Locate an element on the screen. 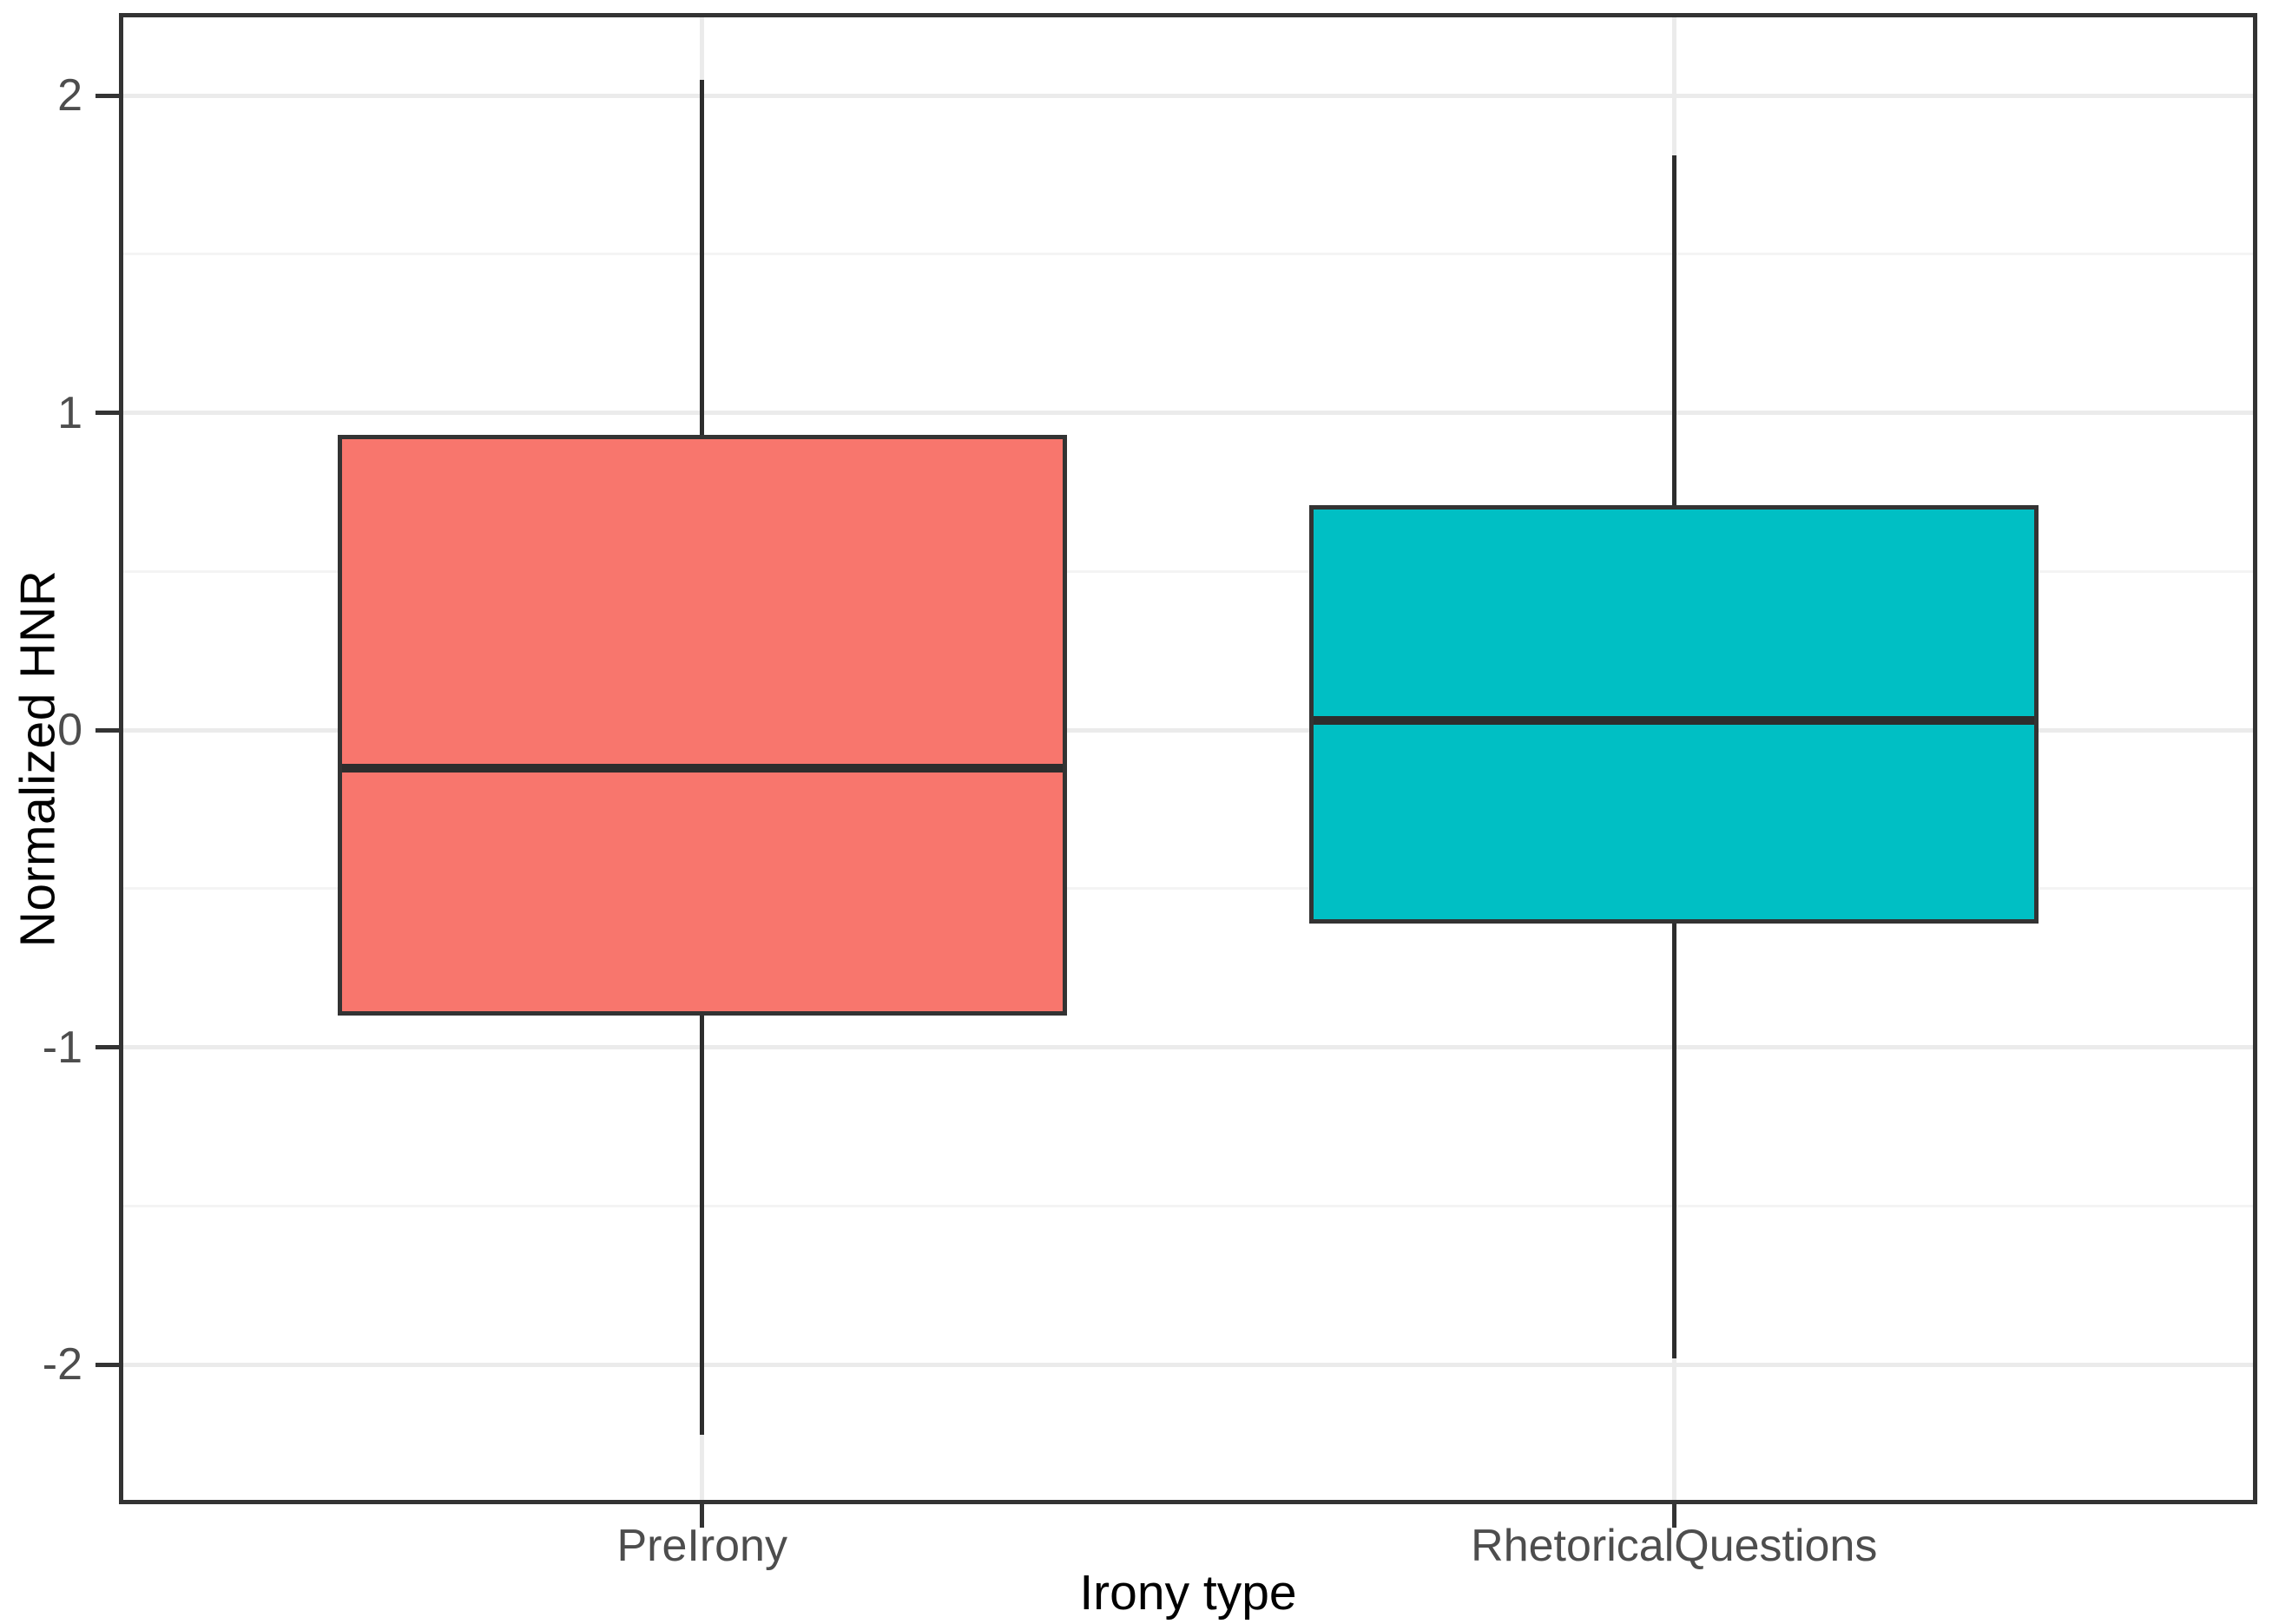 The height and width of the screenshot is (1624, 2279). y-tick-label: 1 is located at coordinates (69, 412).